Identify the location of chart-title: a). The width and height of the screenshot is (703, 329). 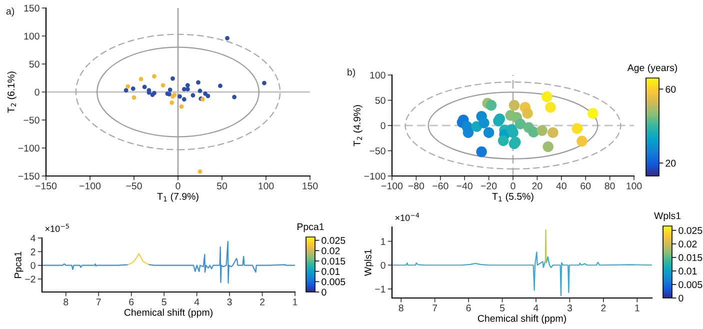
(10, 12).